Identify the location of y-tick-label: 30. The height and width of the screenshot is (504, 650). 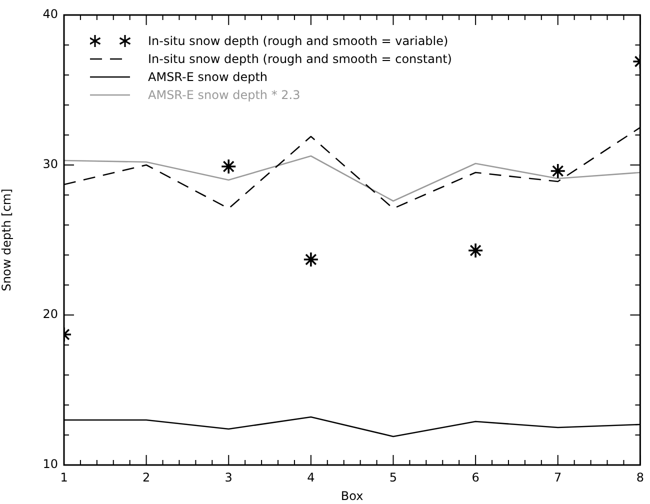
(50, 164).